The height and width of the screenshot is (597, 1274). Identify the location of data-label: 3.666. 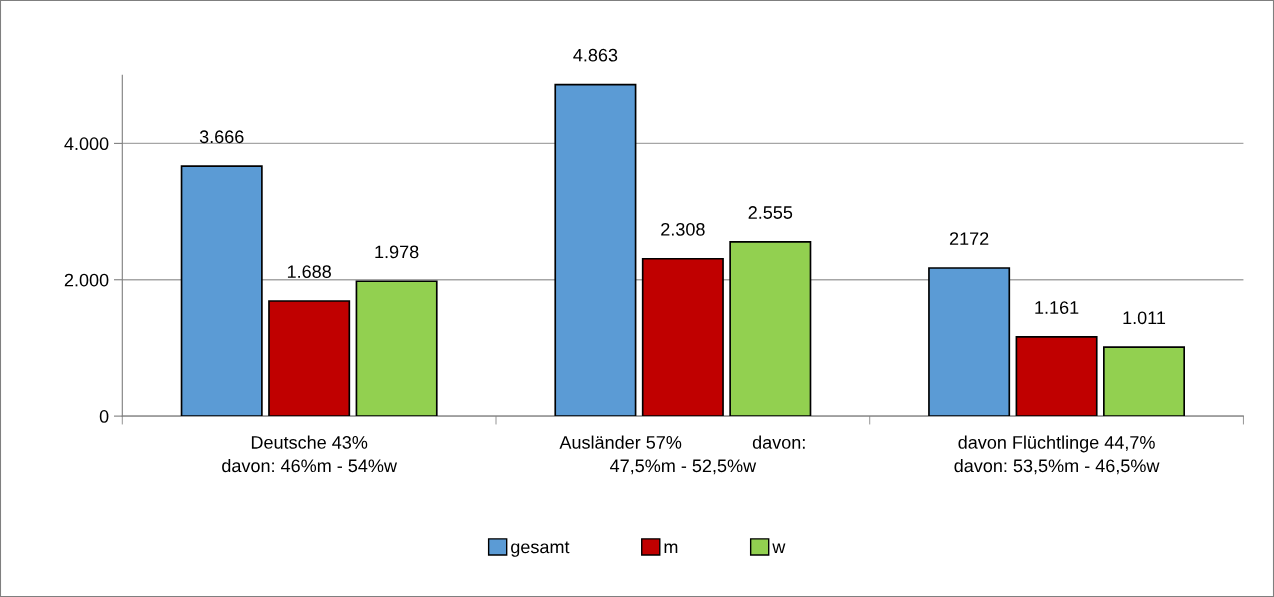
(221, 137).